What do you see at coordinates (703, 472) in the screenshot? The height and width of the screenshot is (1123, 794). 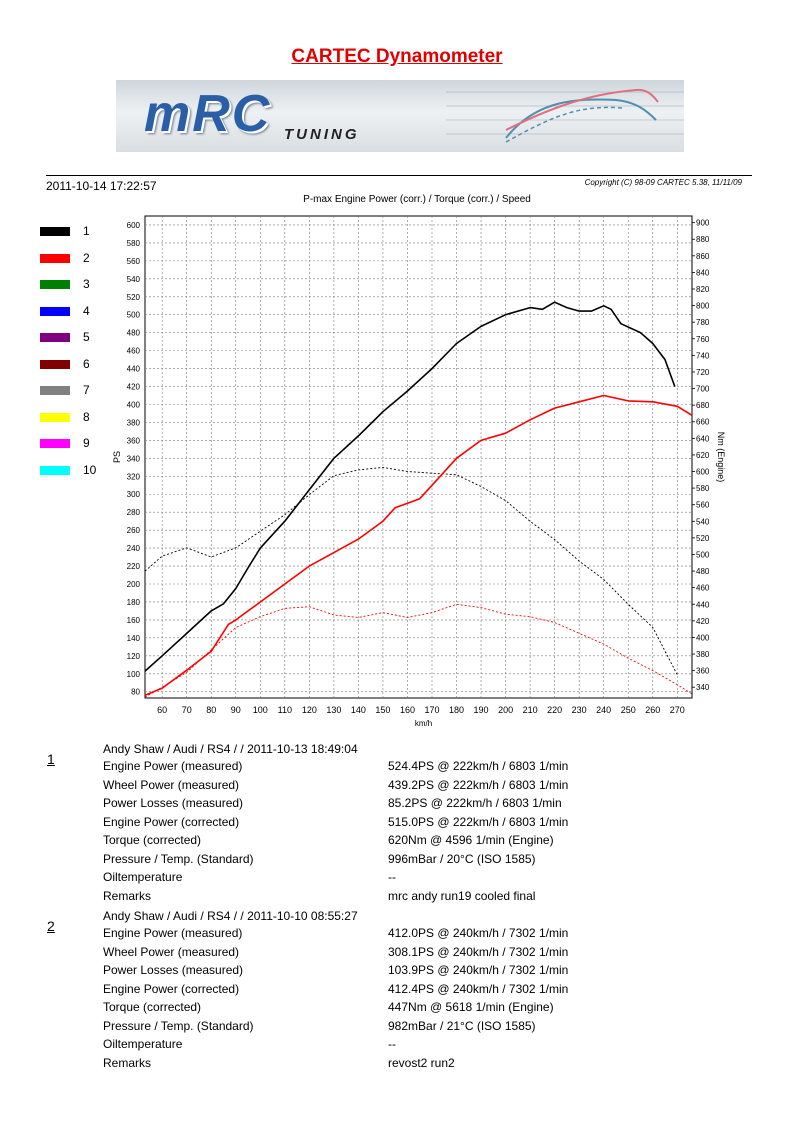 I see `y-right-tick-label: 600` at bounding box center [703, 472].